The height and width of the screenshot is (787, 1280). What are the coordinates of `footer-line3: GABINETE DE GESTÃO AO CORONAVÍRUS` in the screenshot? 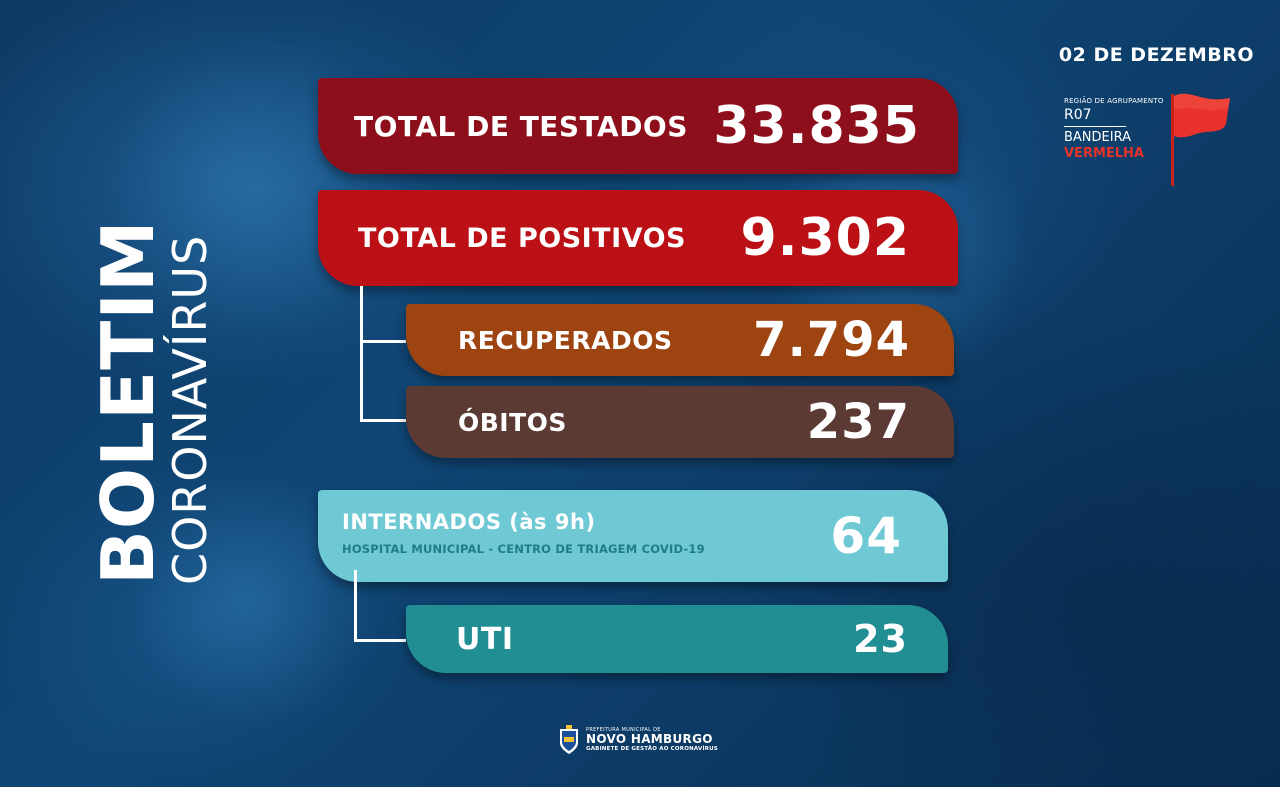 It's located at (652, 749).